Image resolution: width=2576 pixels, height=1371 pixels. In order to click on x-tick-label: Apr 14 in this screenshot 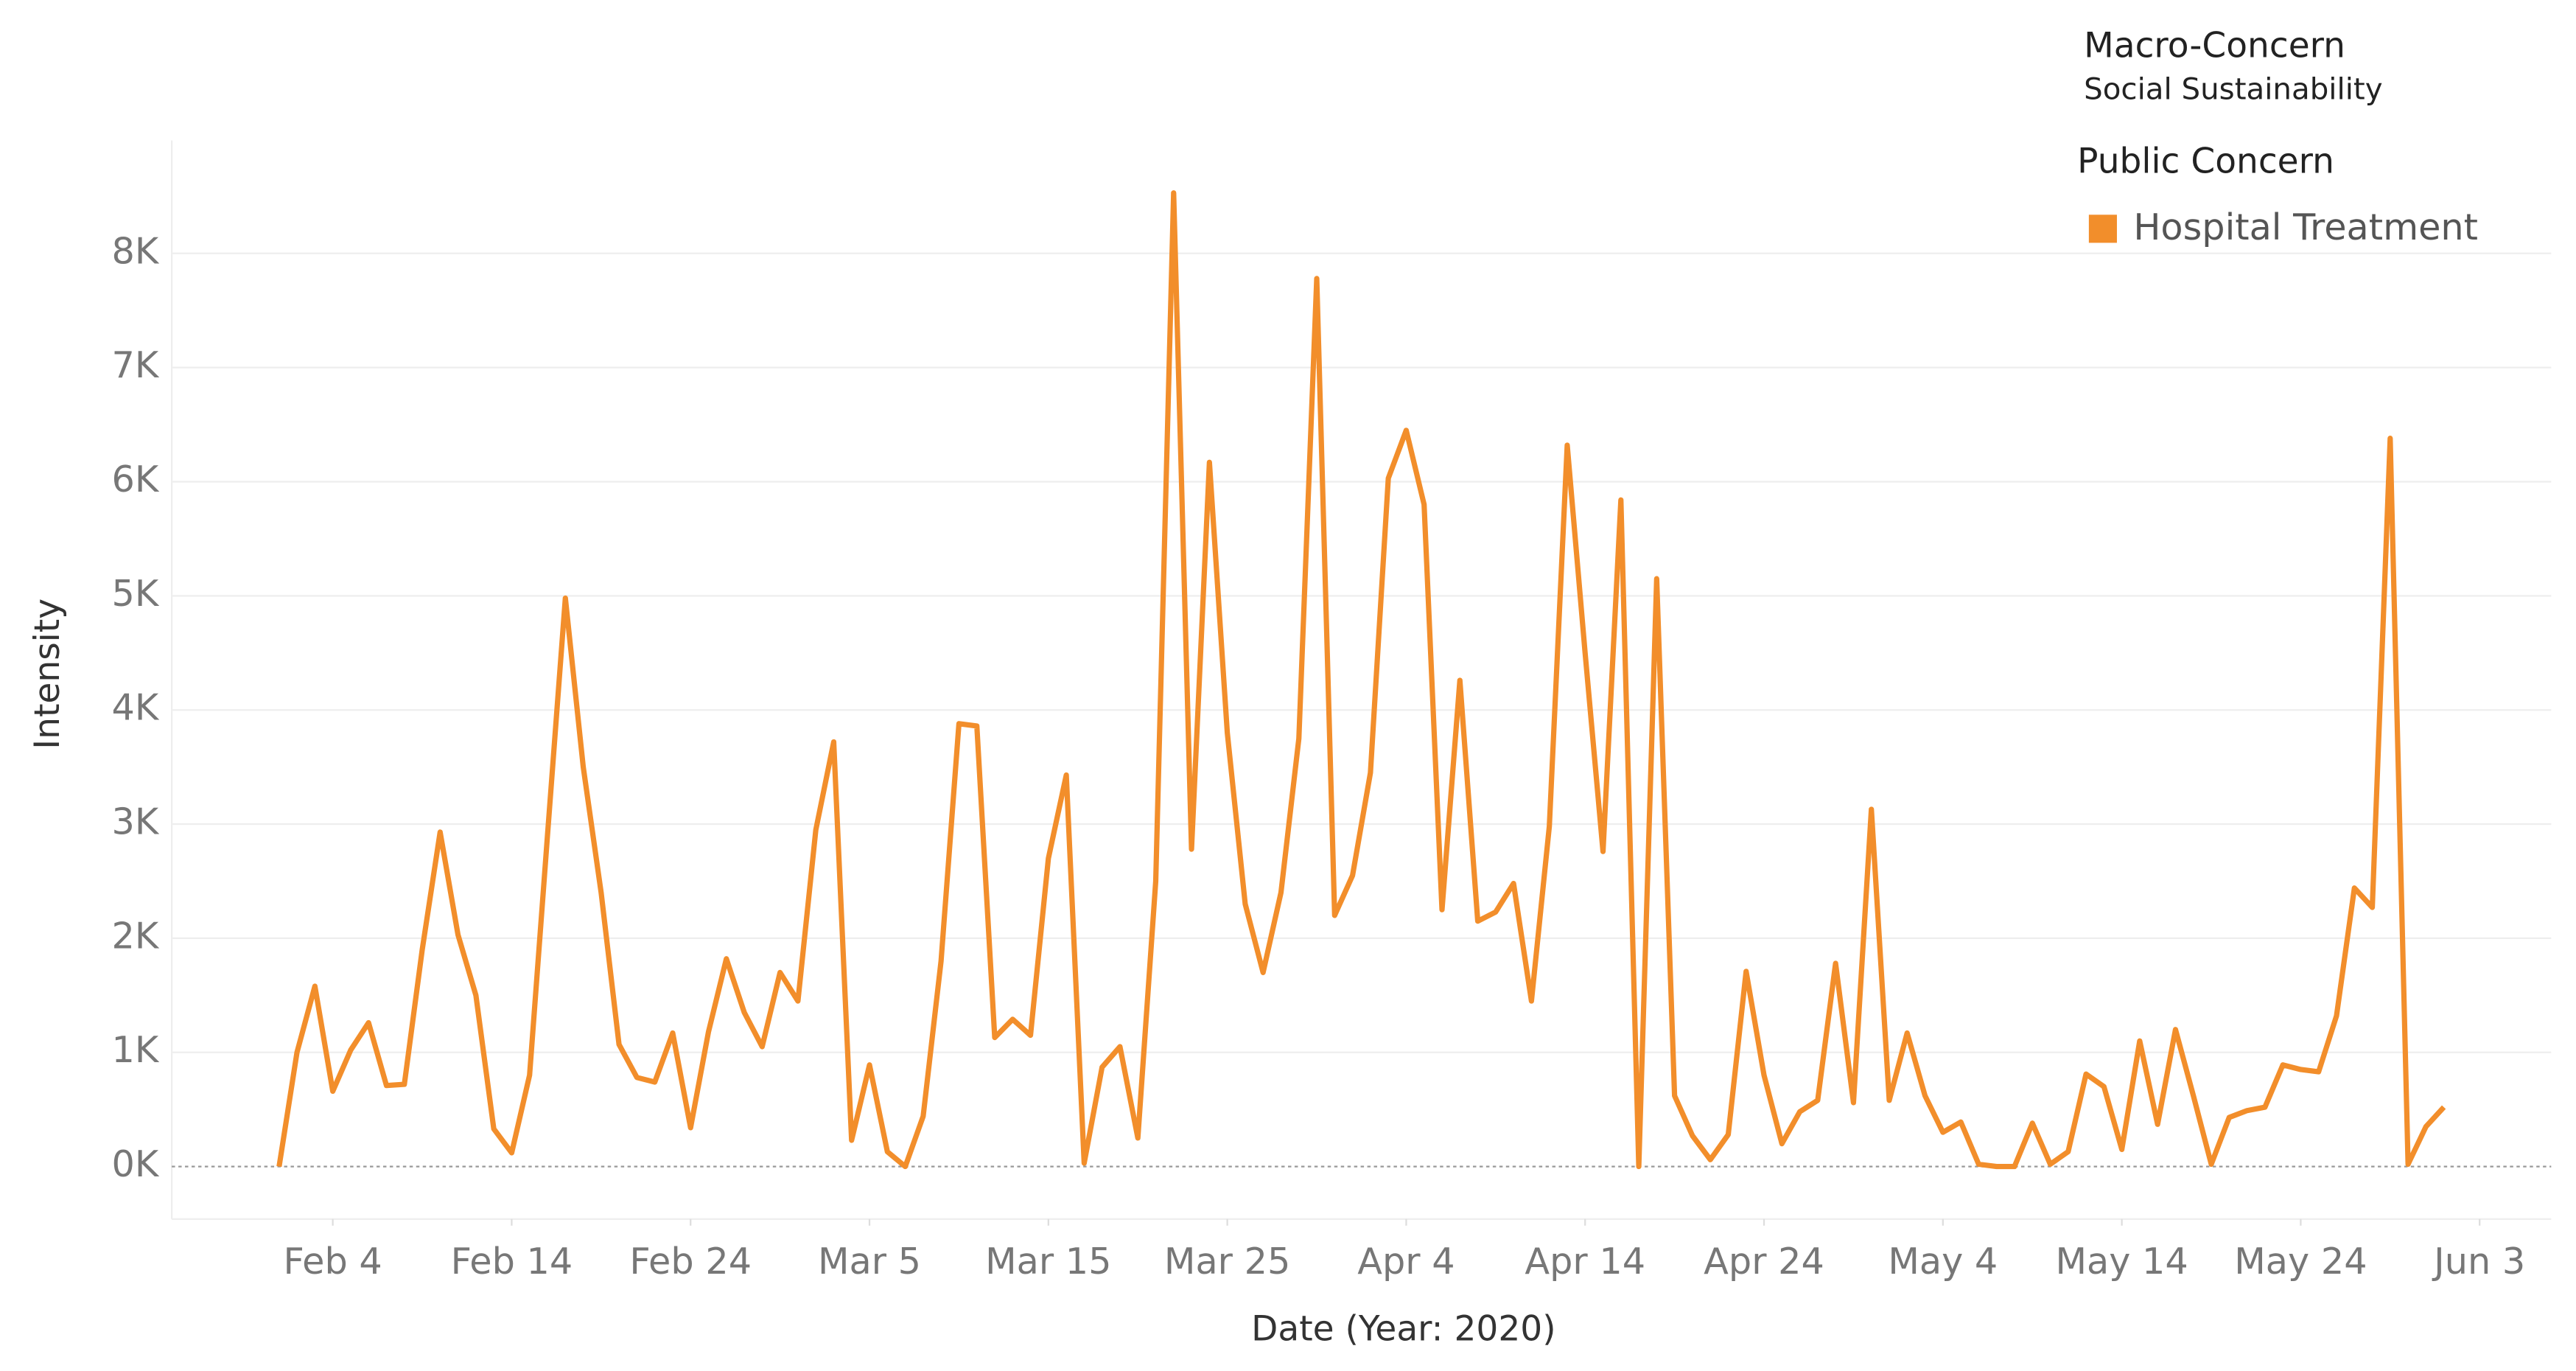, I will do `click(1585, 1261)`.